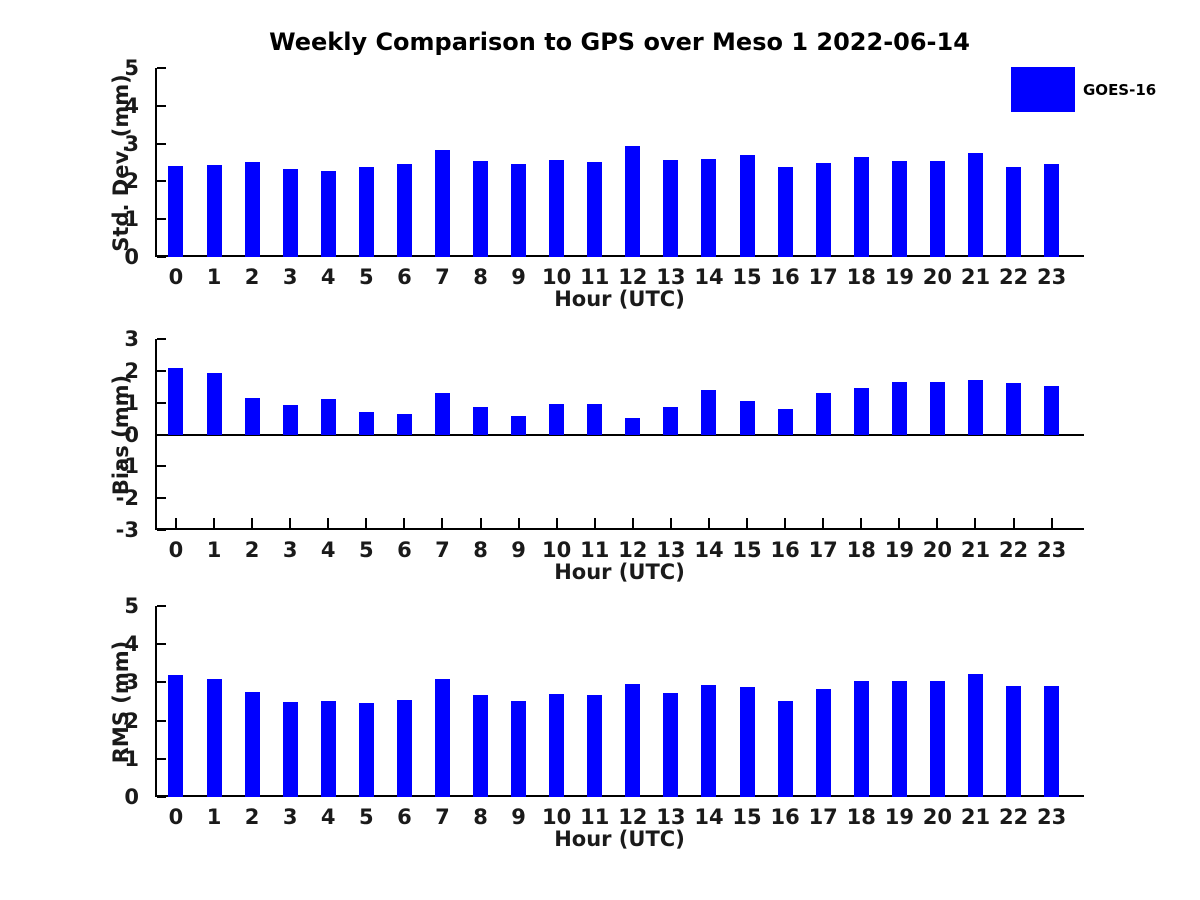 The image size is (1200, 900). Describe the element at coordinates (518, 550) in the screenshot. I see `bias-xtick-label-9: 9` at that location.